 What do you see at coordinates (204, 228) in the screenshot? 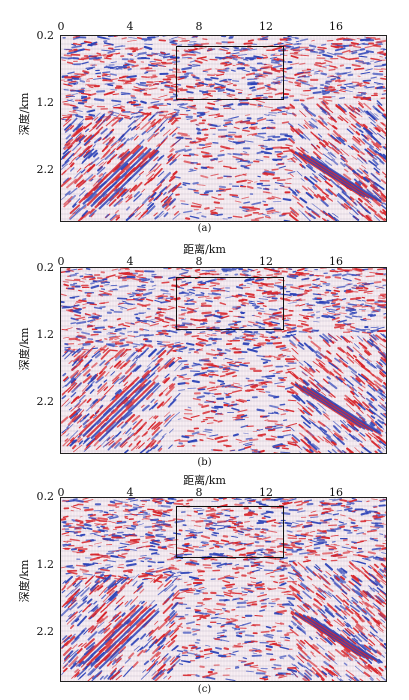
I see `panel-caption: (a)` at bounding box center [204, 228].